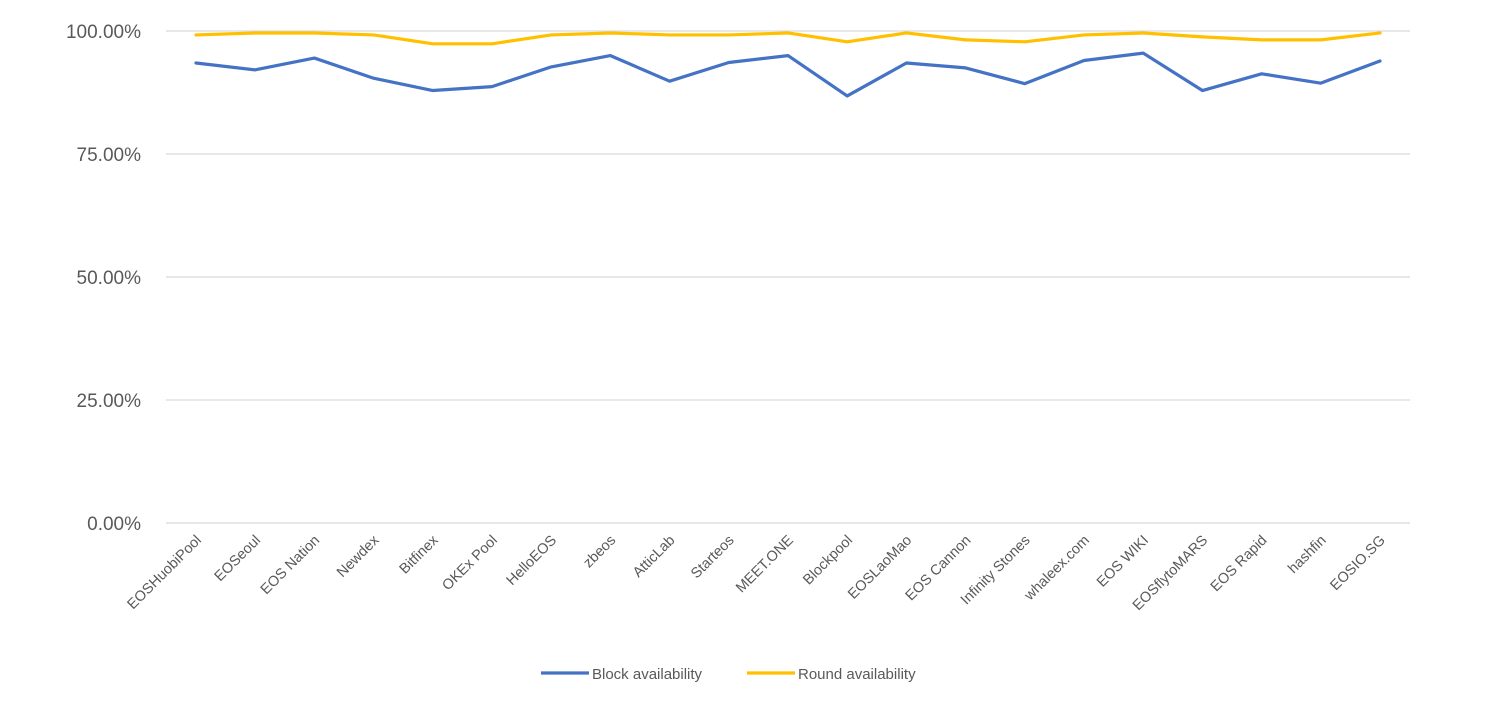 This screenshot has height=715, width=1510. What do you see at coordinates (857, 674) in the screenshot?
I see `legend-label: Round availability` at bounding box center [857, 674].